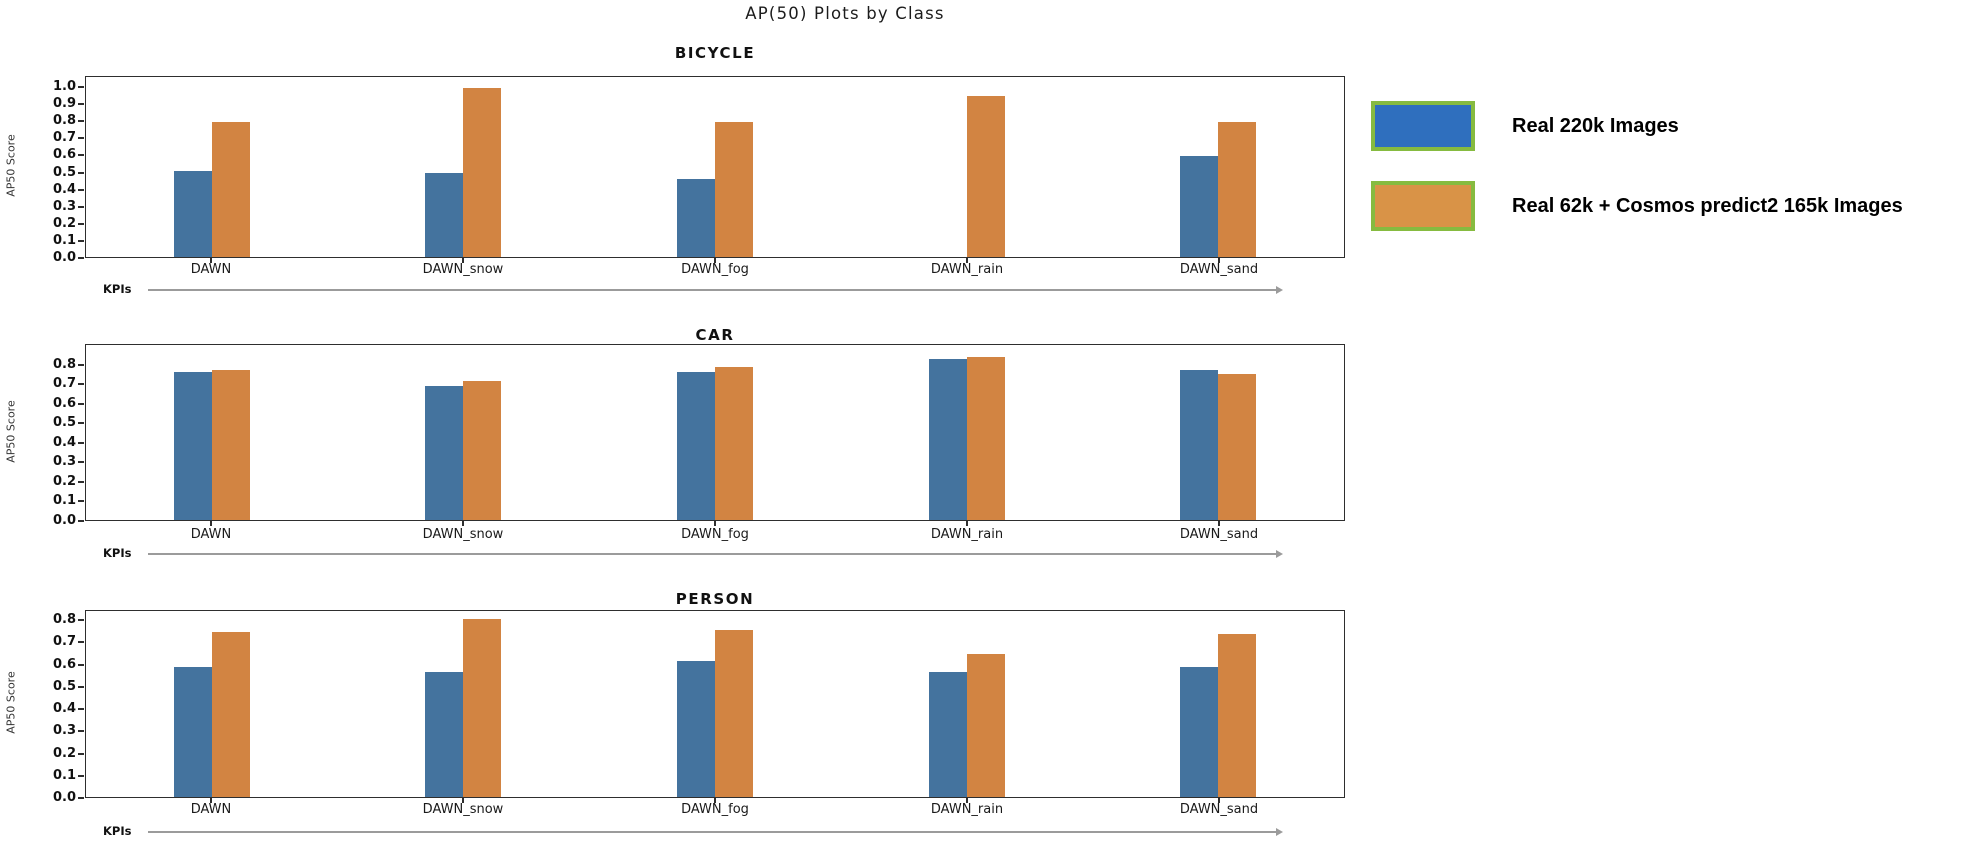 This screenshot has height=858, width=1984. I want to click on plot-area, so click(715, 432).